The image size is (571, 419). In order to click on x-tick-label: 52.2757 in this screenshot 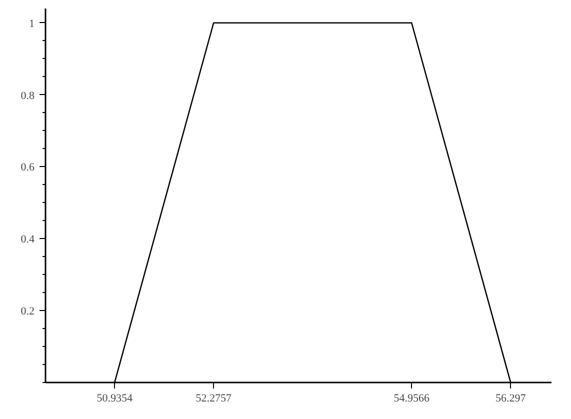, I will do `click(214, 398)`.